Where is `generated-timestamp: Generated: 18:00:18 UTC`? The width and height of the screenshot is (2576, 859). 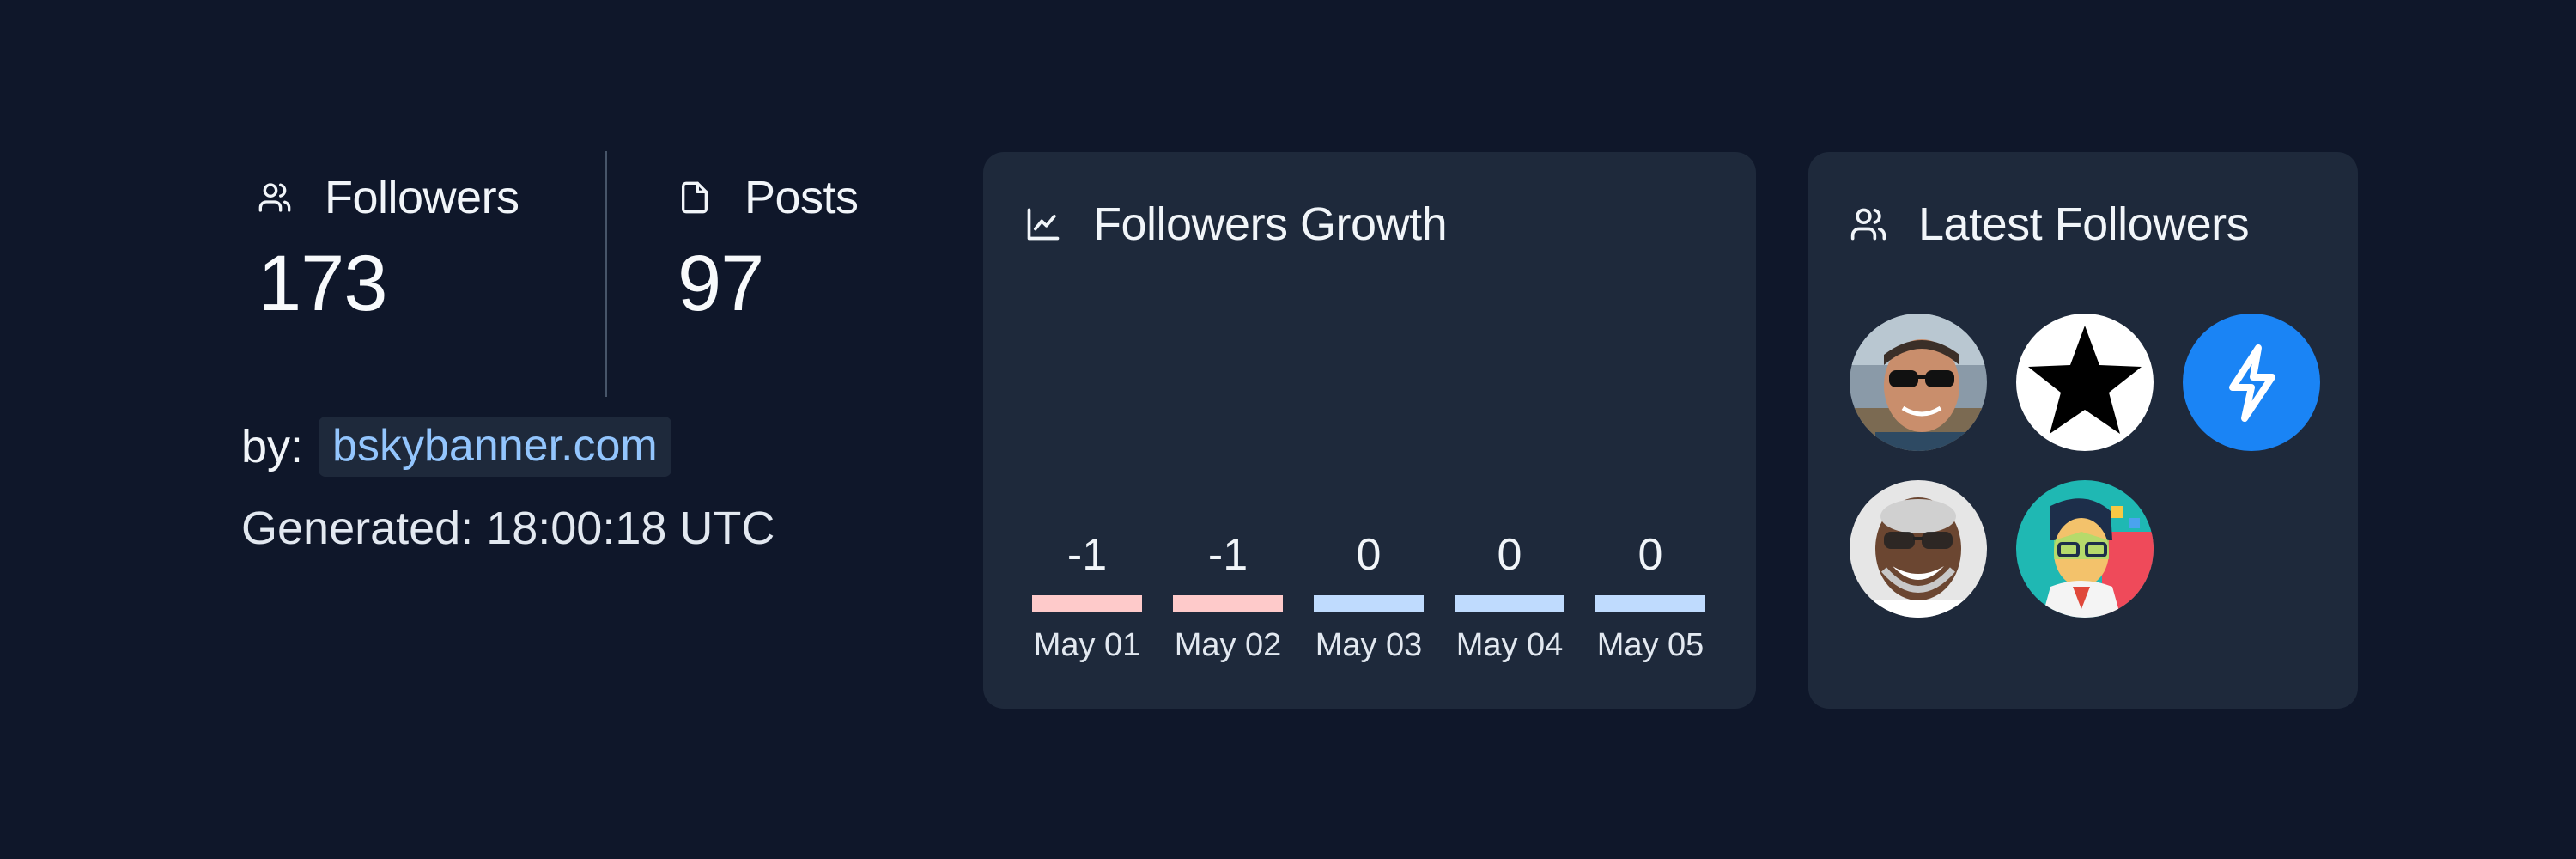 generated-timestamp: Generated: 18:00:18 UTC is located at coordinates (508, 529).